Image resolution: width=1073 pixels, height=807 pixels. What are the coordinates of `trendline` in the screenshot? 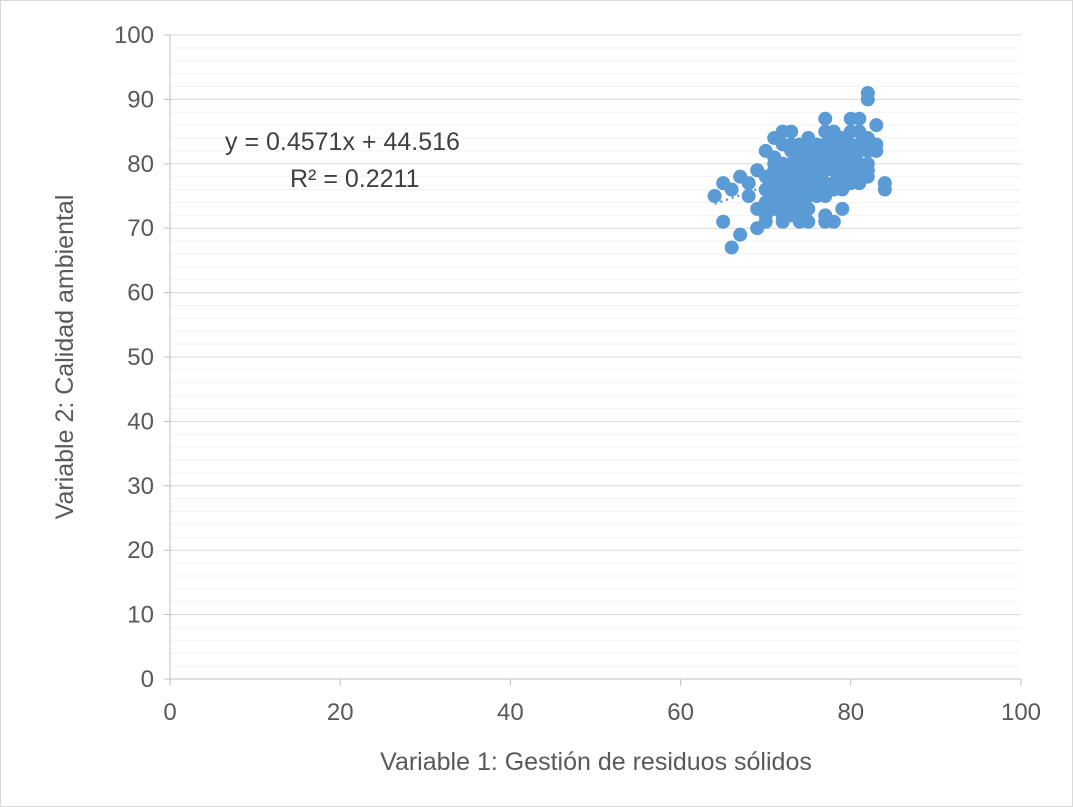 It's located at (800, 174).